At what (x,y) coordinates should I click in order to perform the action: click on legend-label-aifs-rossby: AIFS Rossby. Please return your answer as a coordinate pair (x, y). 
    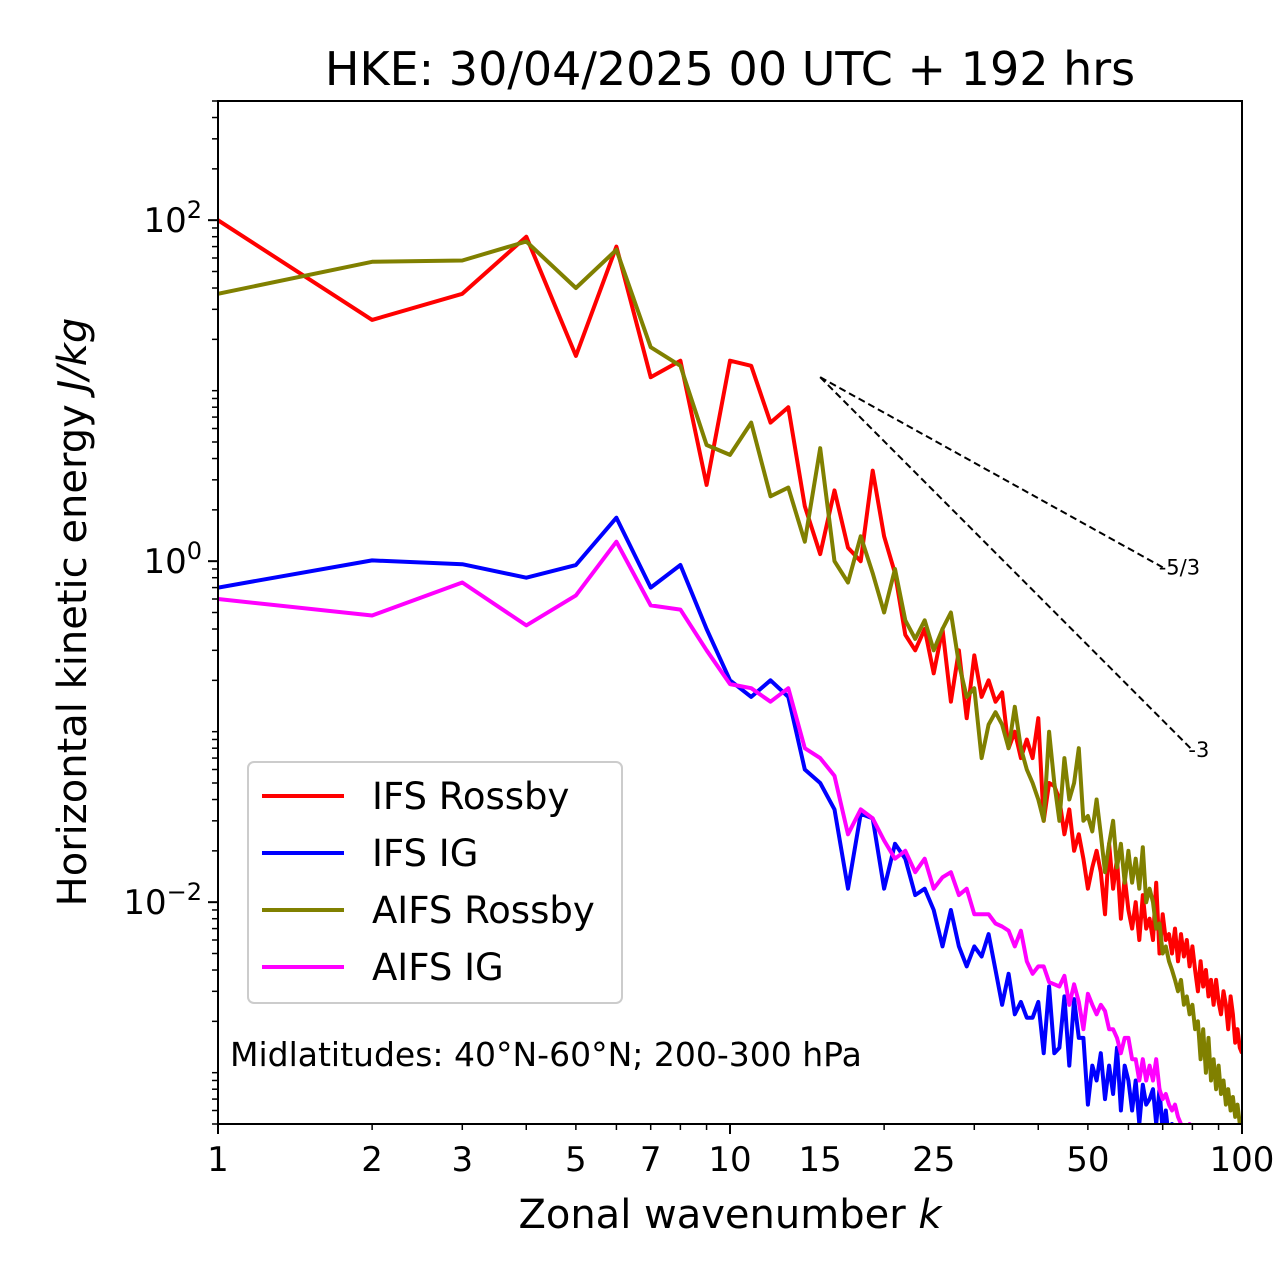
    Looking at the image, I should click on (483, 910).